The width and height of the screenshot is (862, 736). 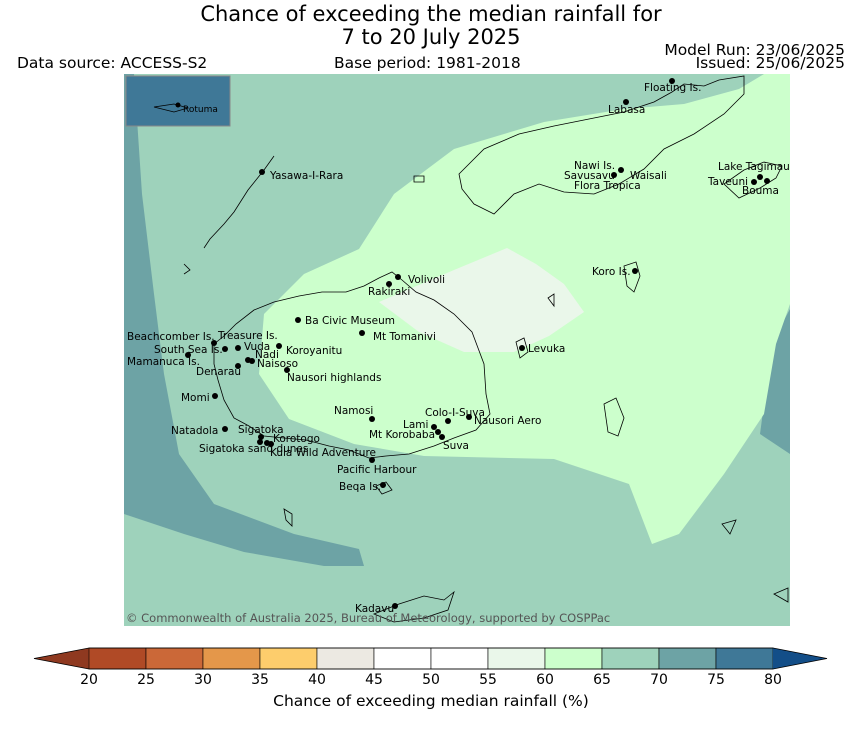 I want to click on colorbar-tick-label: 35, so click(x=260, y=680).